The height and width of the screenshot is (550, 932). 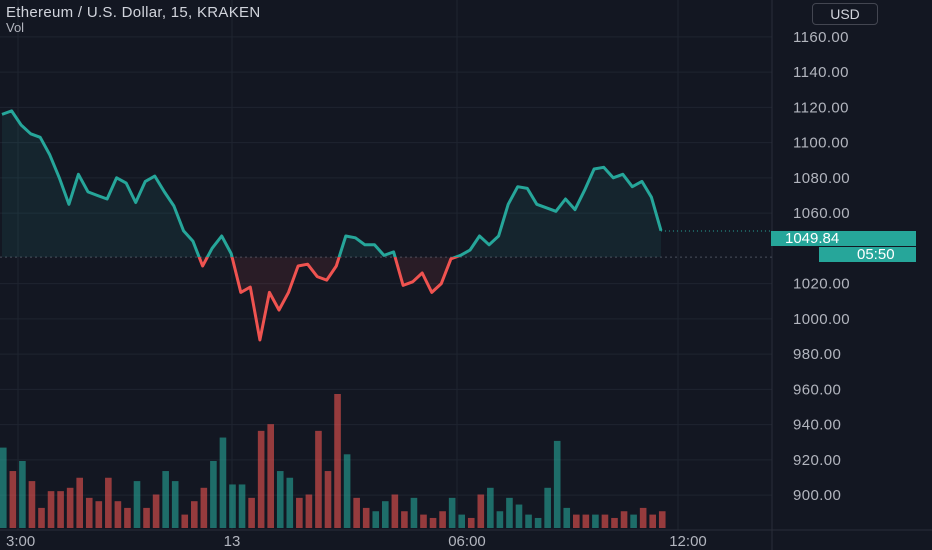 I want to click on last-price-tag: 1049.84, so click(x=843, y=238).